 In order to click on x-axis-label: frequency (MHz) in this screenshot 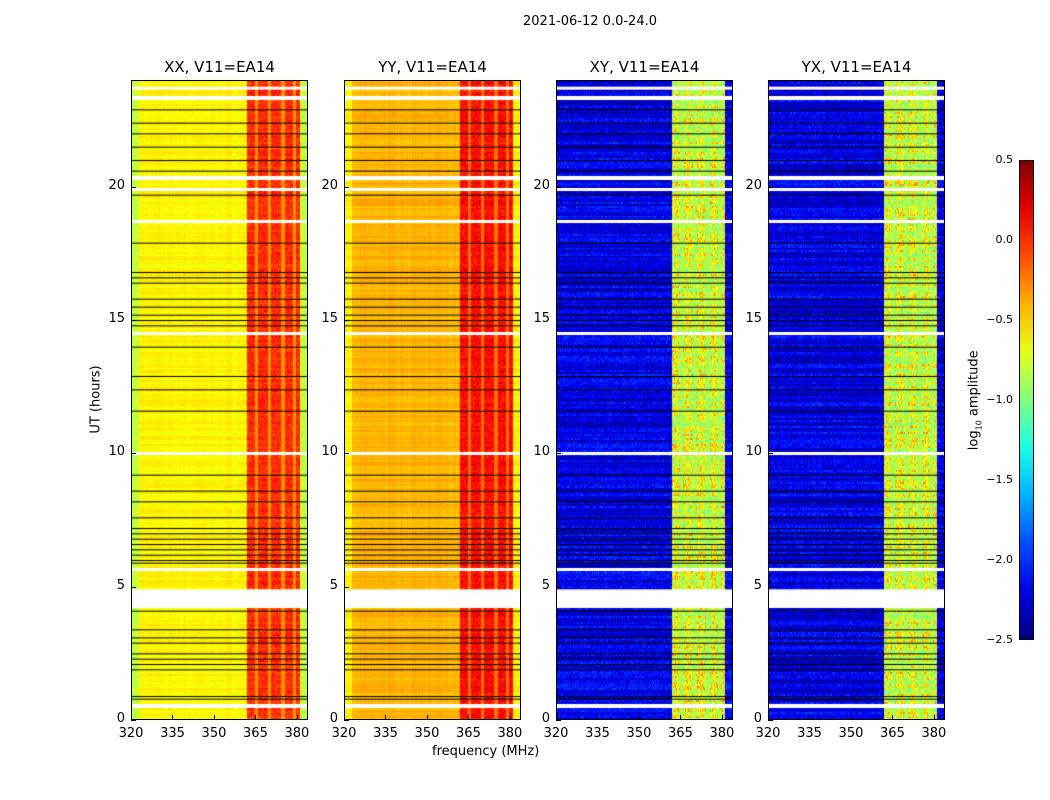, I will do `click(486, 751)`.